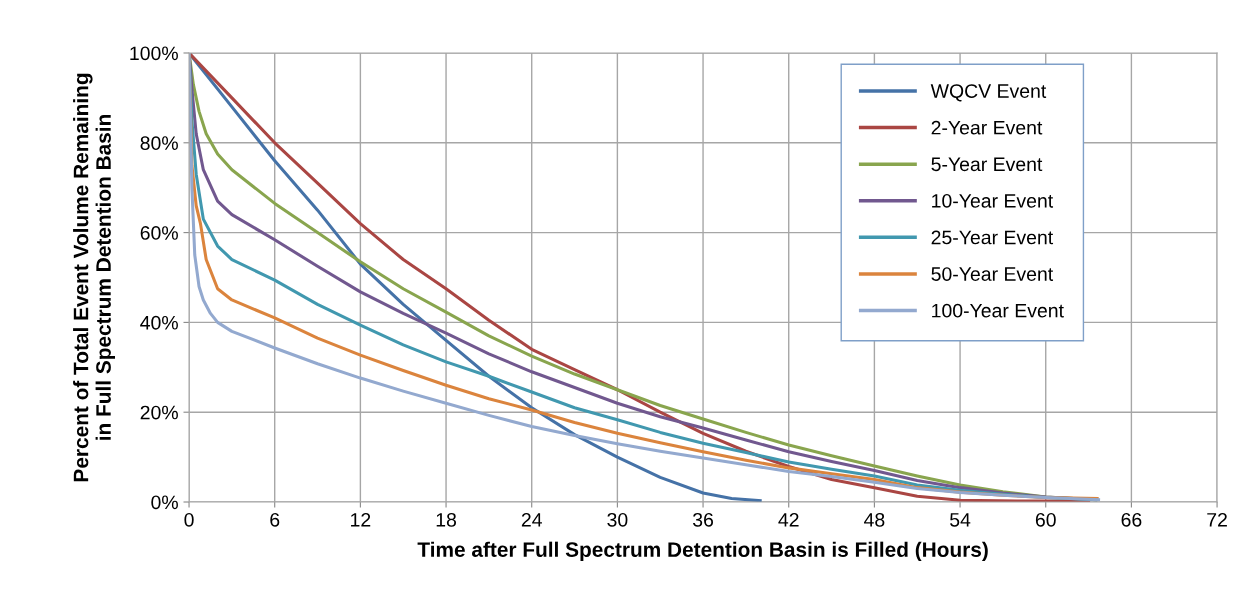  I want to click on x-axis-title: Time after Full Spectrum Detention Basin is Filled (Hours), so click(702, 551).